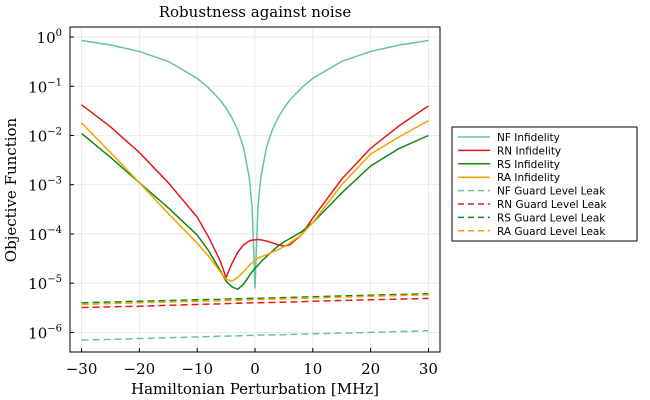  I want to click on legend-label: RN Guard Level Leak, so click(552, 205).